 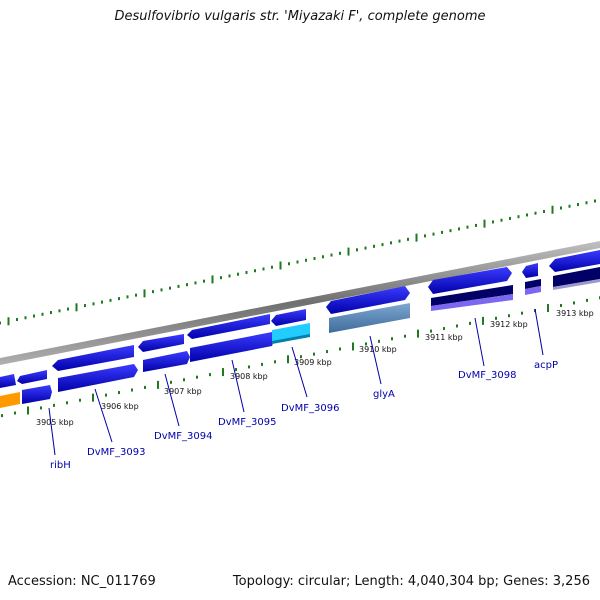 I want to click on scale-tick-label: 3910 kbp, so click(x=378, y=349).